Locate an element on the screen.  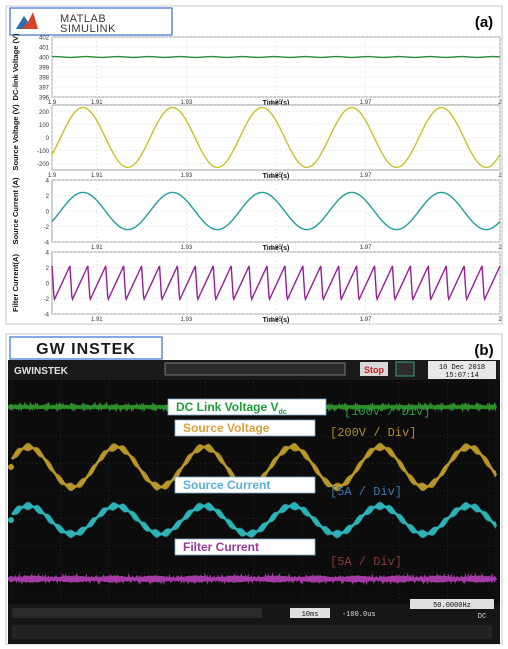
coupling-text: DC is located at coordinates (482, 617).